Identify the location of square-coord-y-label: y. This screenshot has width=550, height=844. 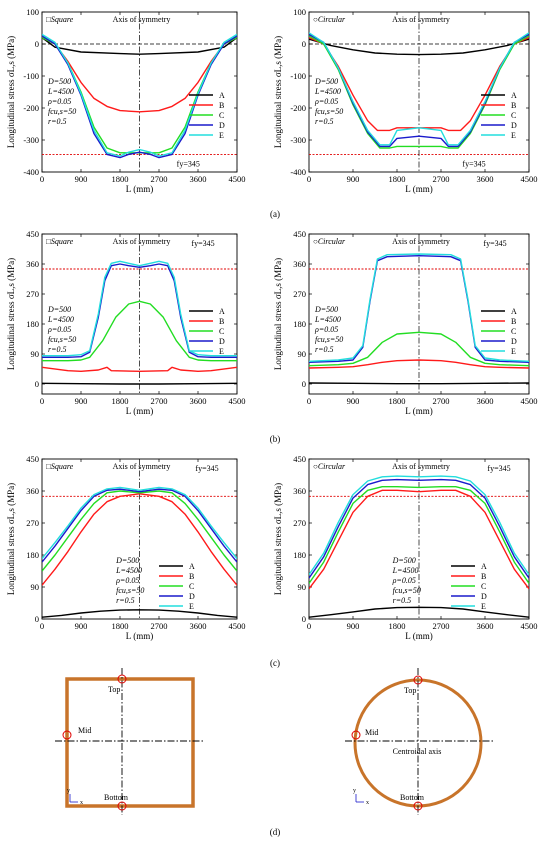
(68, 791).